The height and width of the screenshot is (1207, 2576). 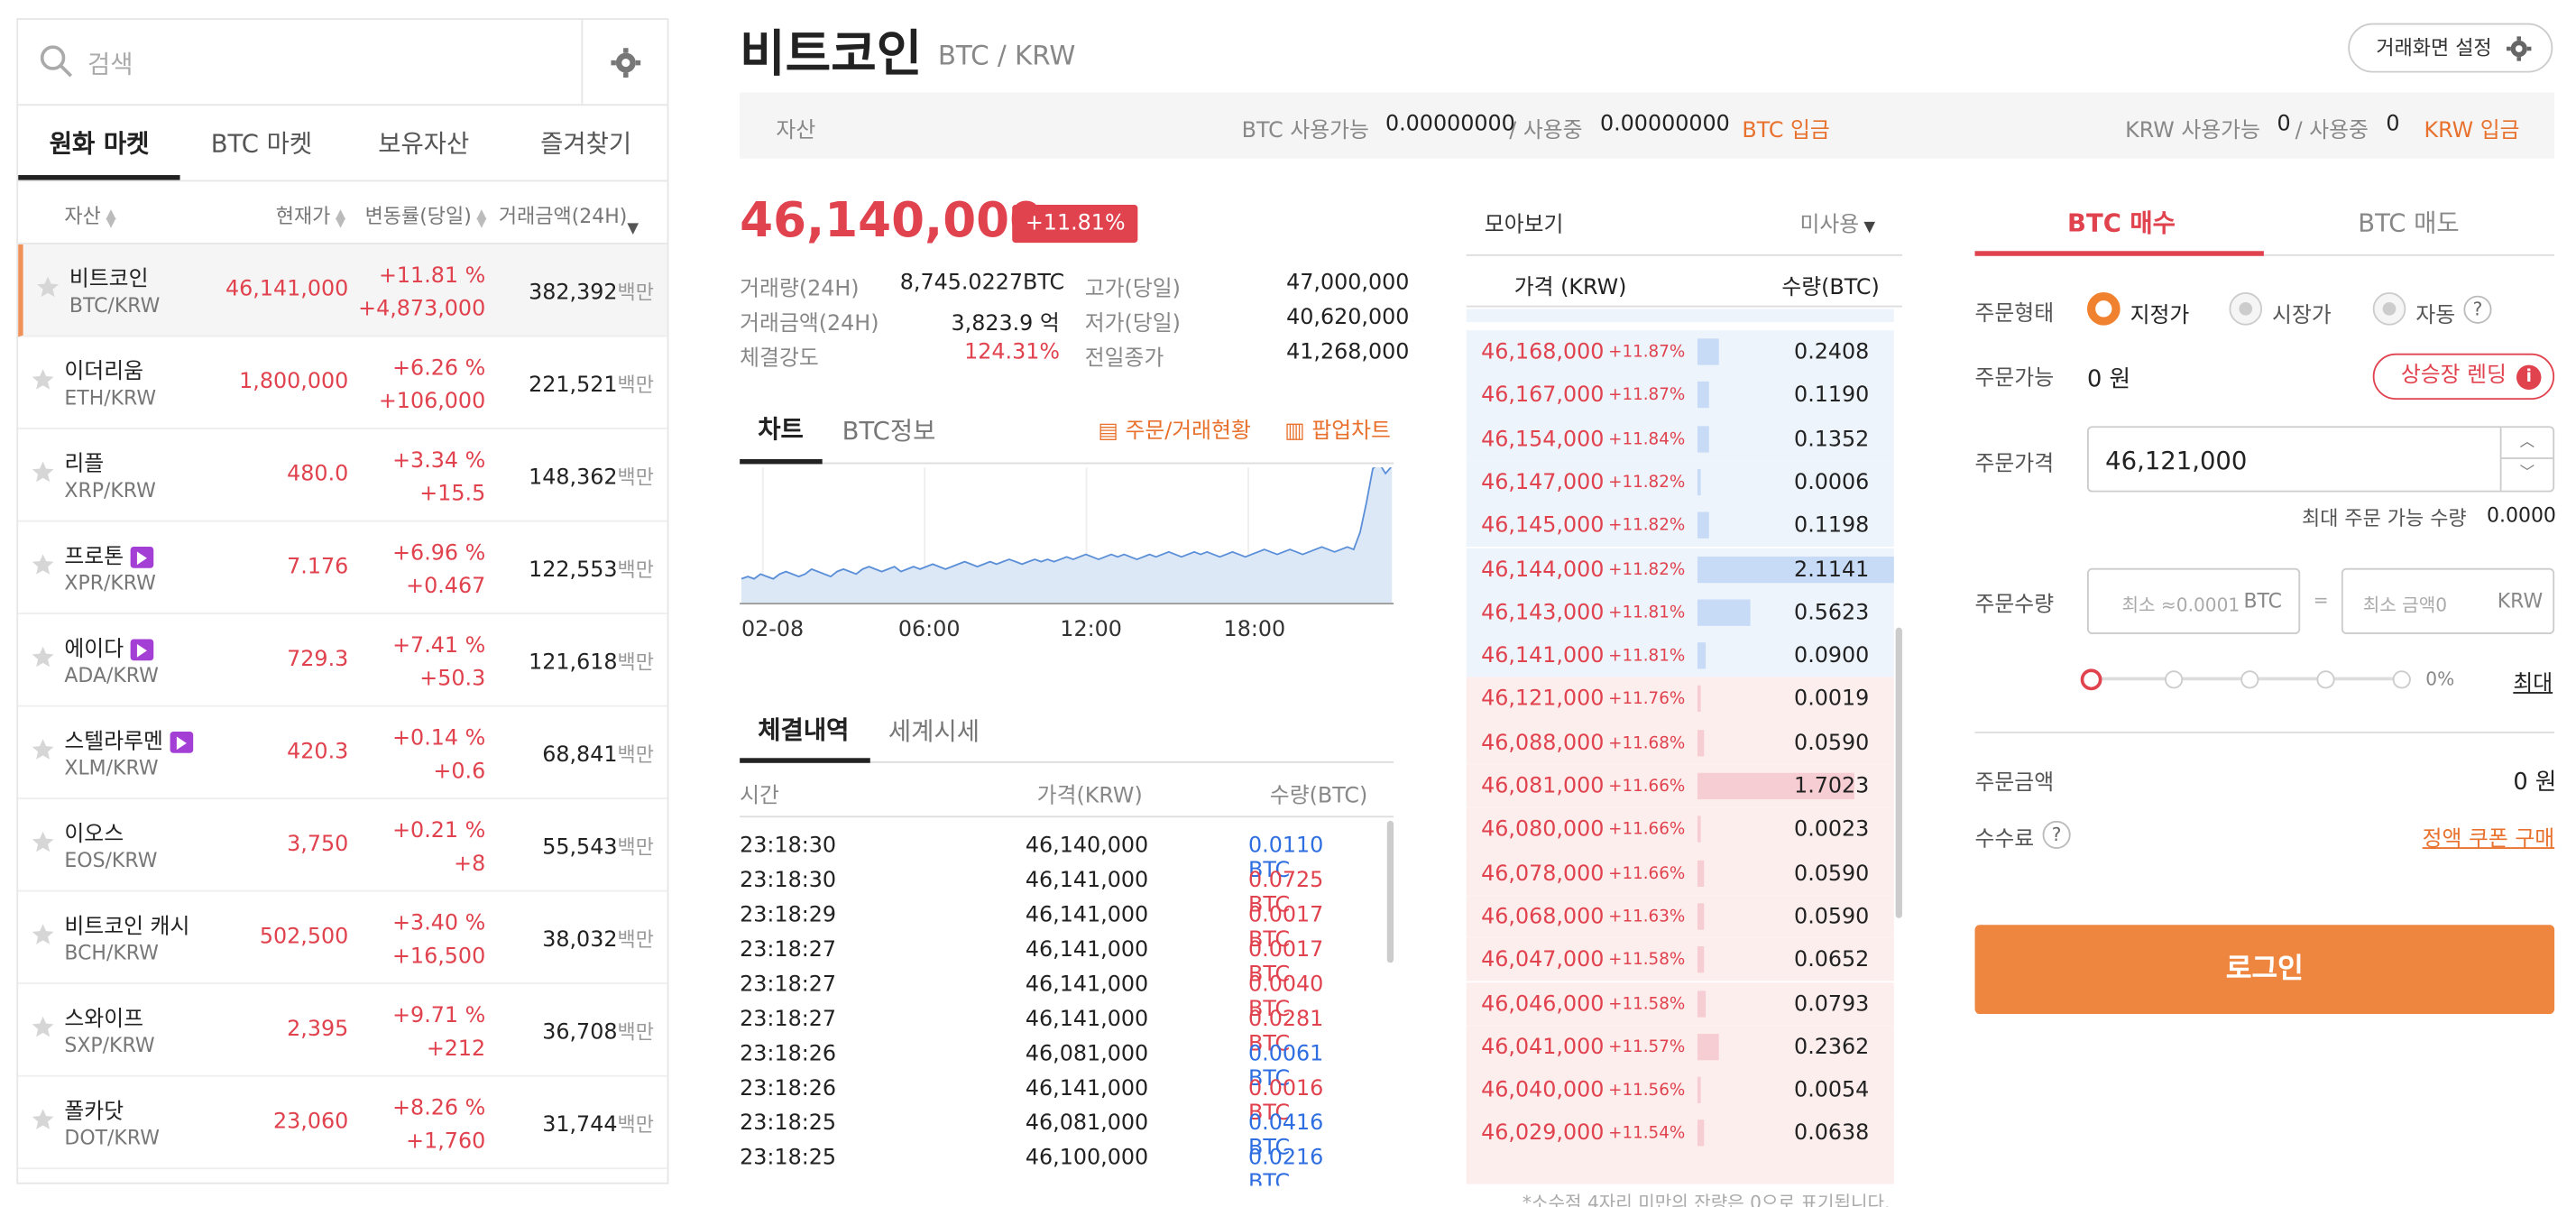 I want to click on bid-row: 46,029,000 +11.54% 0.0638, so click(x=1680, y=1133).